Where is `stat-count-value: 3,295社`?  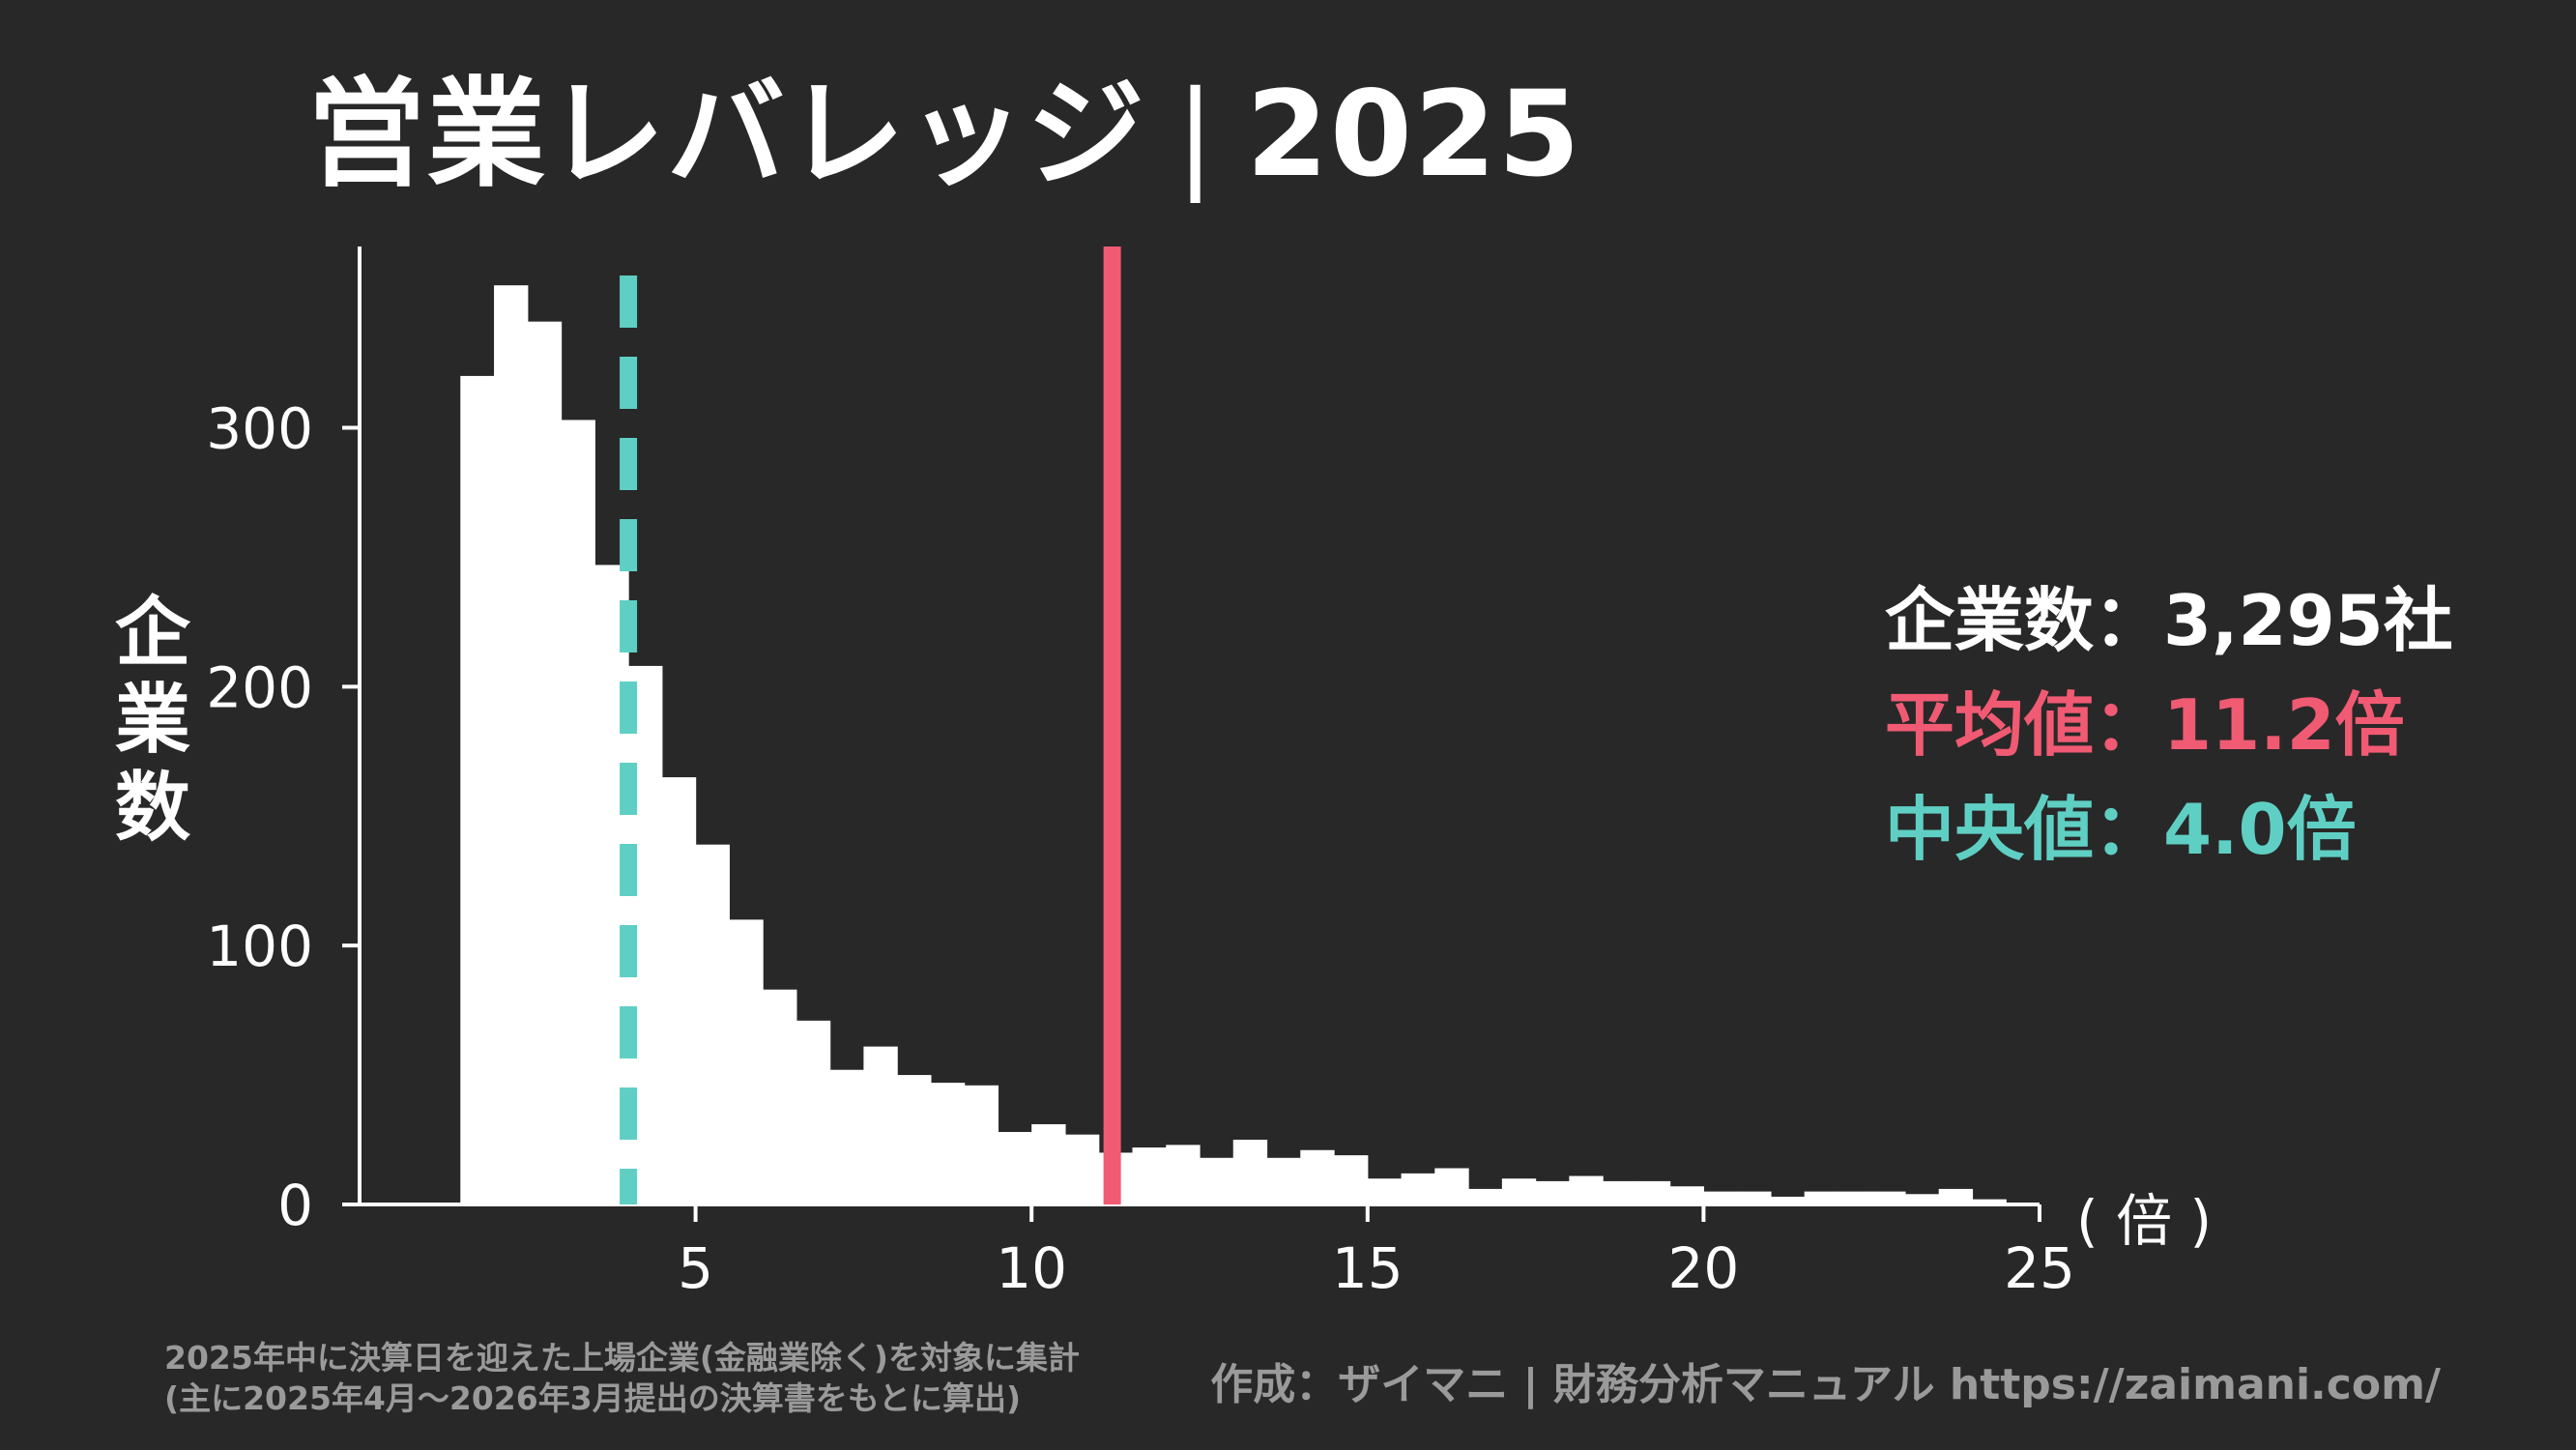 stat-count-value: 3,295社 is located at coordinates (2308, 621).